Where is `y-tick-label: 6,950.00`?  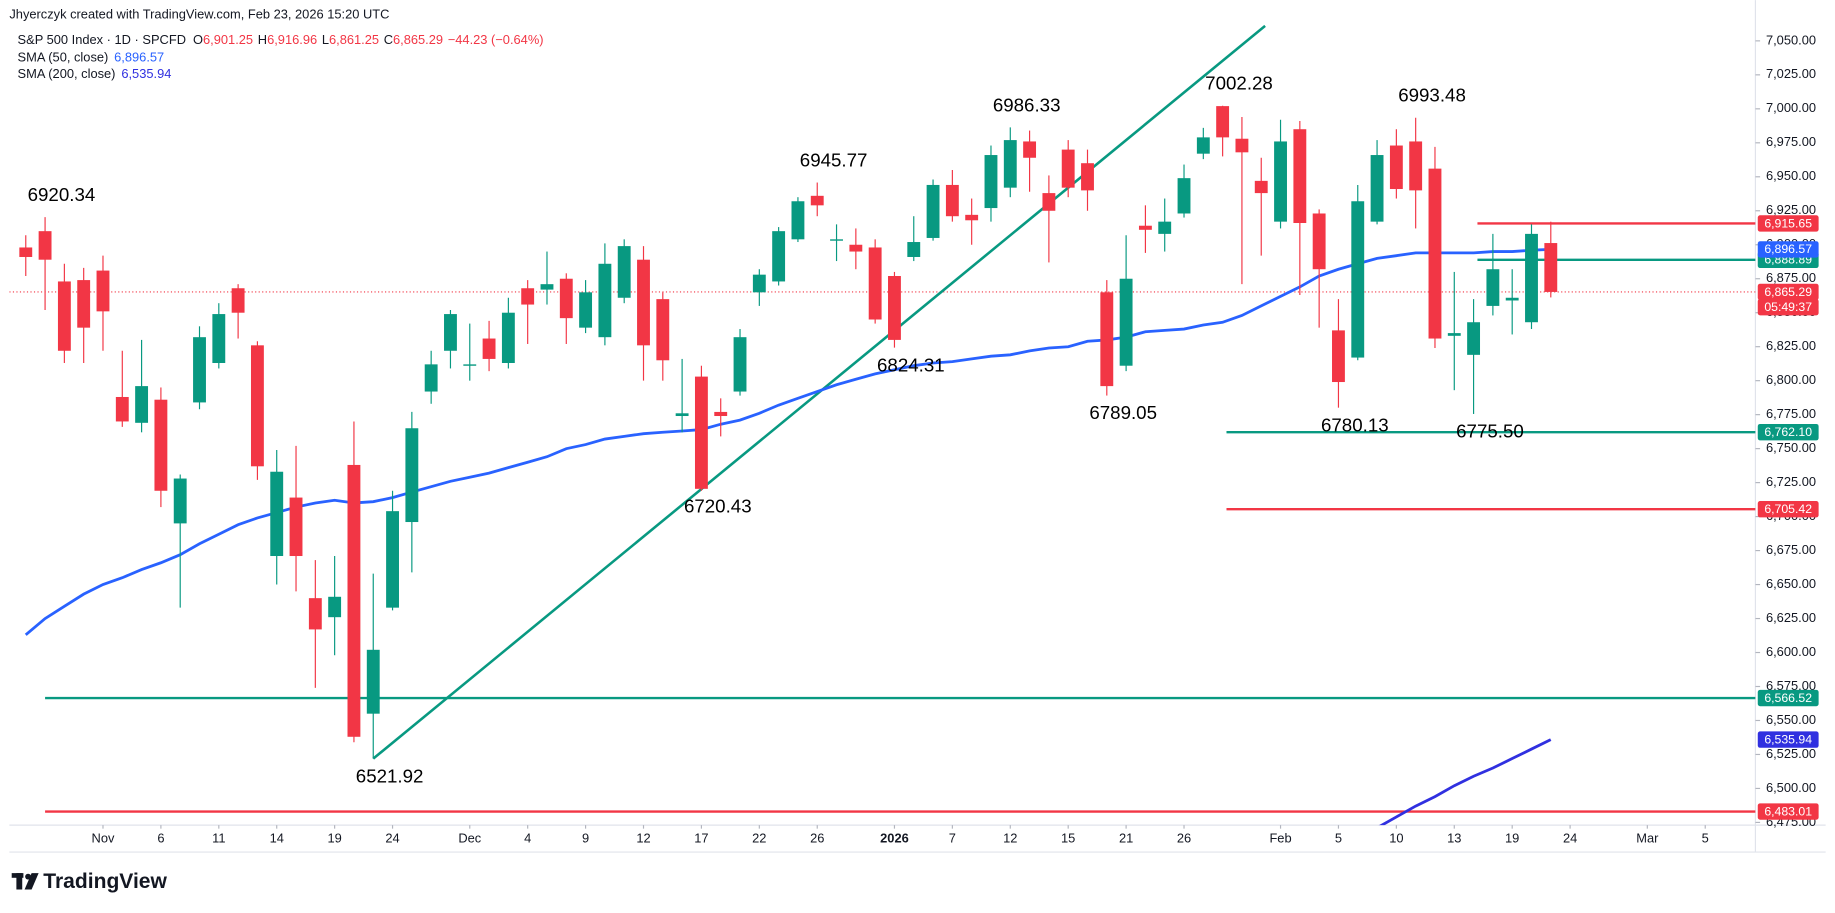 y-tick-label: 6,950.00 is located at coordinates (1791, 175).